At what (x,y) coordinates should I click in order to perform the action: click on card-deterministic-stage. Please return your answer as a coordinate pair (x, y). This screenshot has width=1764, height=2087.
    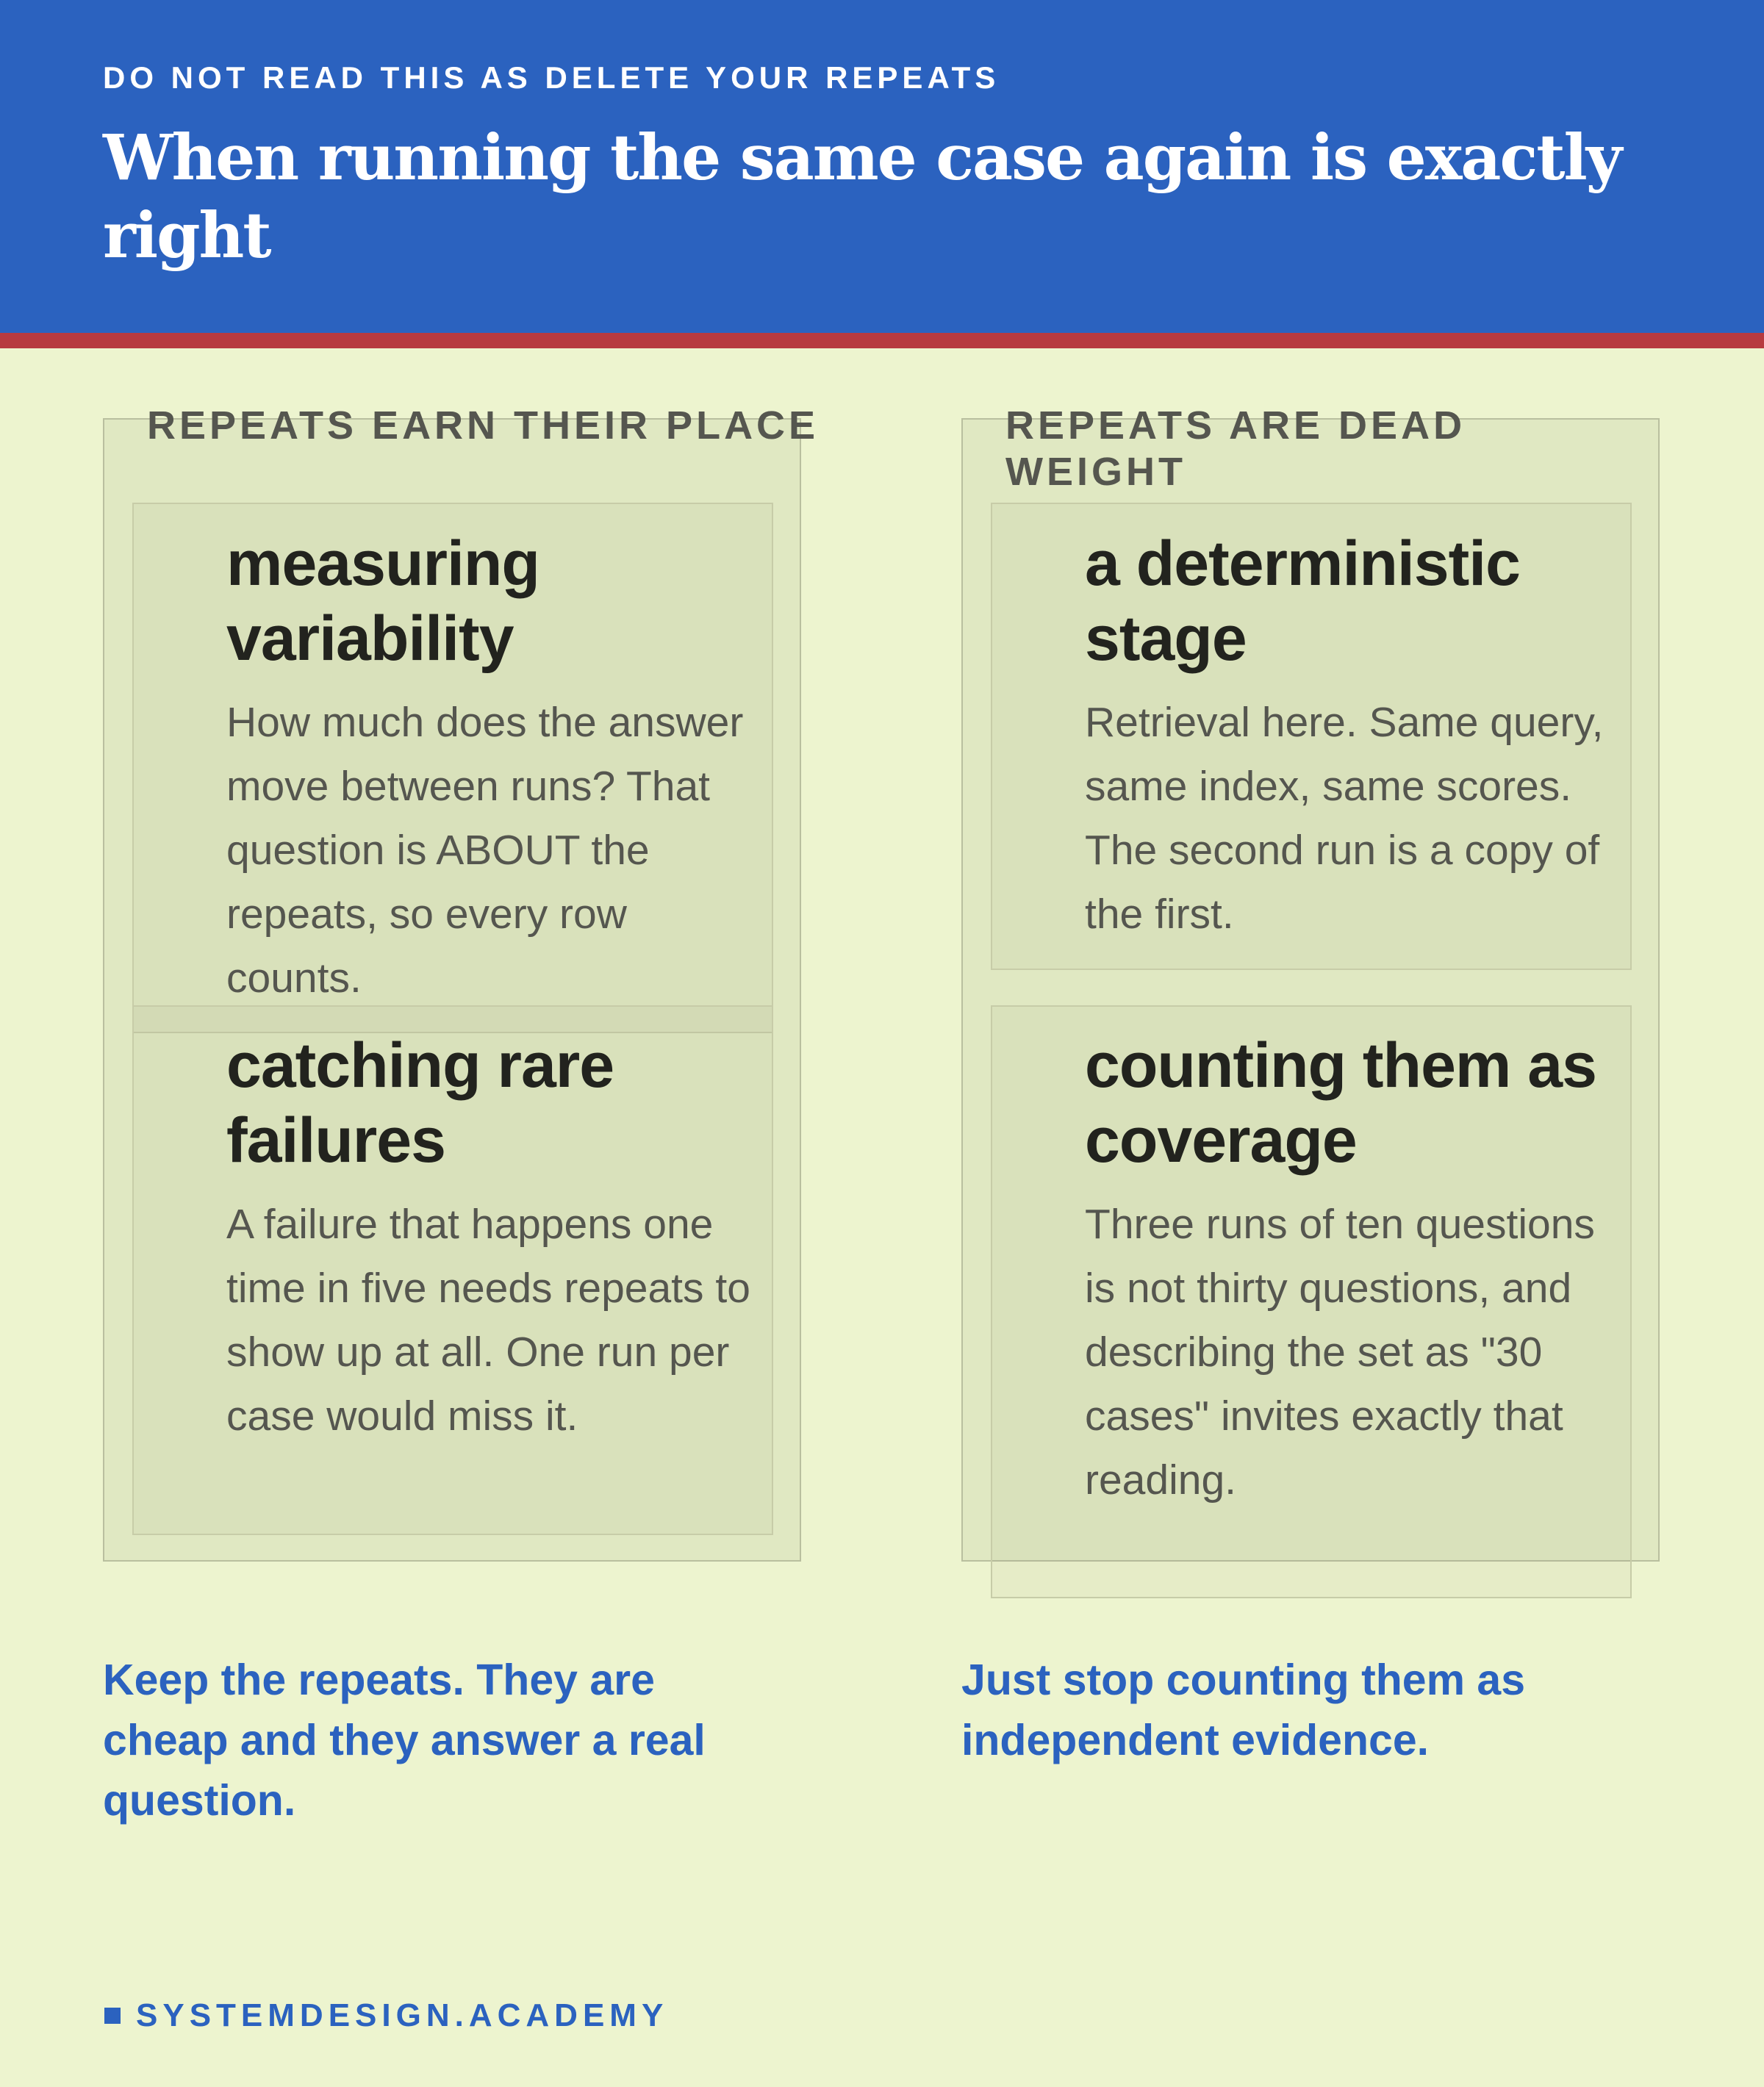
    Looking at the image, I should click on (1311, 736).